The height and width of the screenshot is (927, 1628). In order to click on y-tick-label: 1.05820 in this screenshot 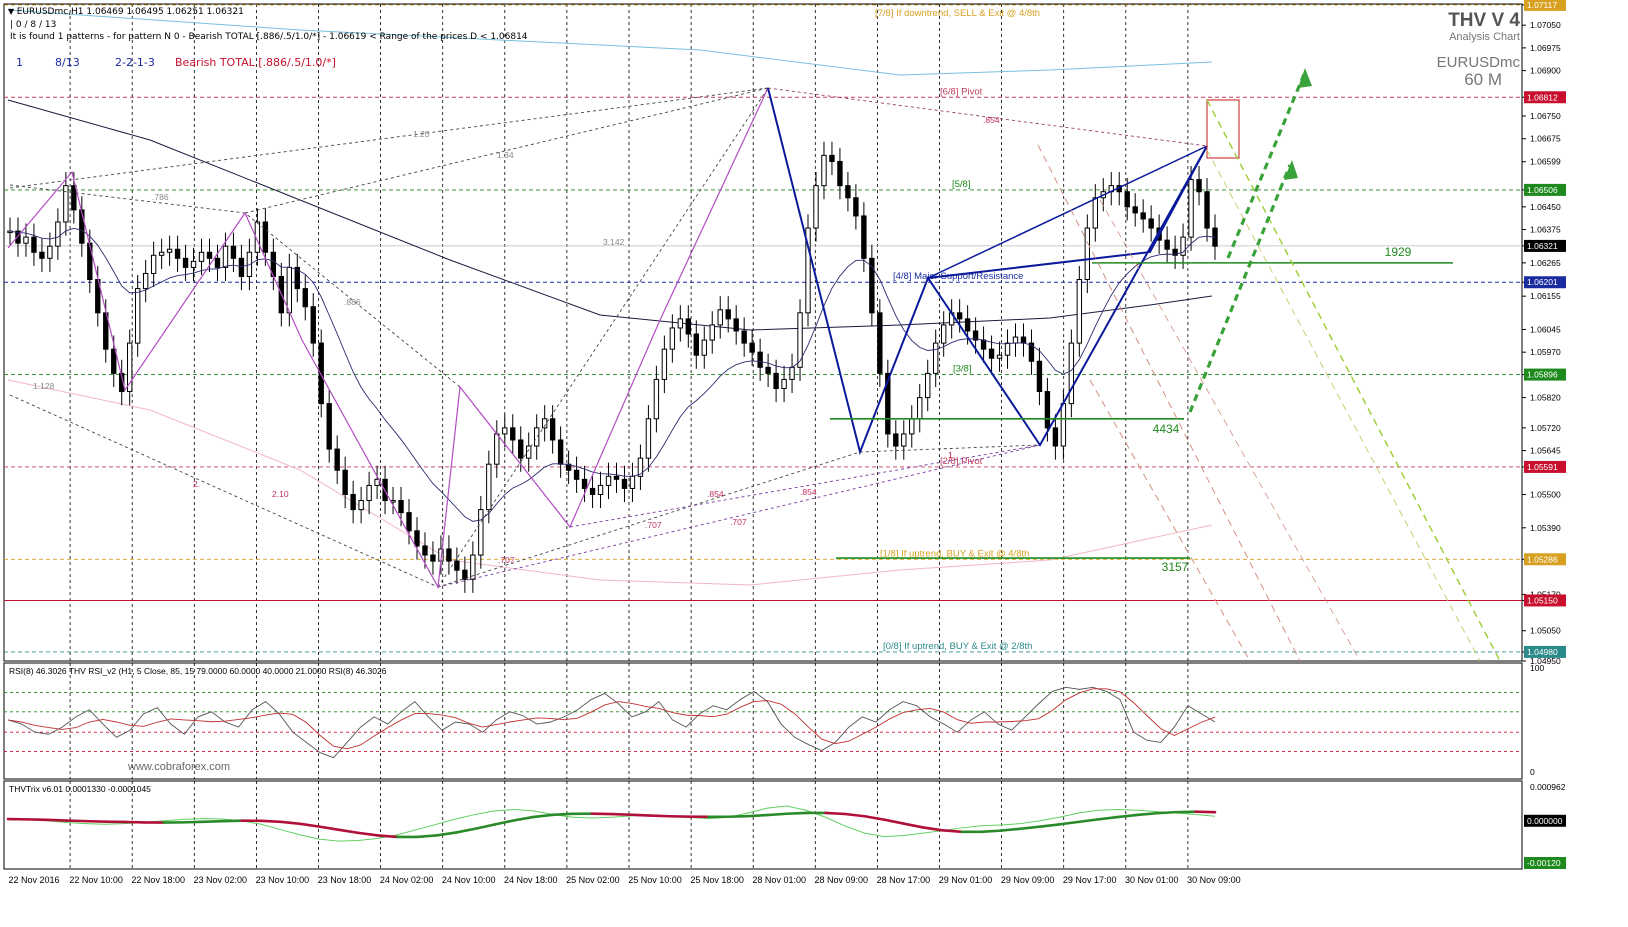, I will do `click(1545, 398)`.